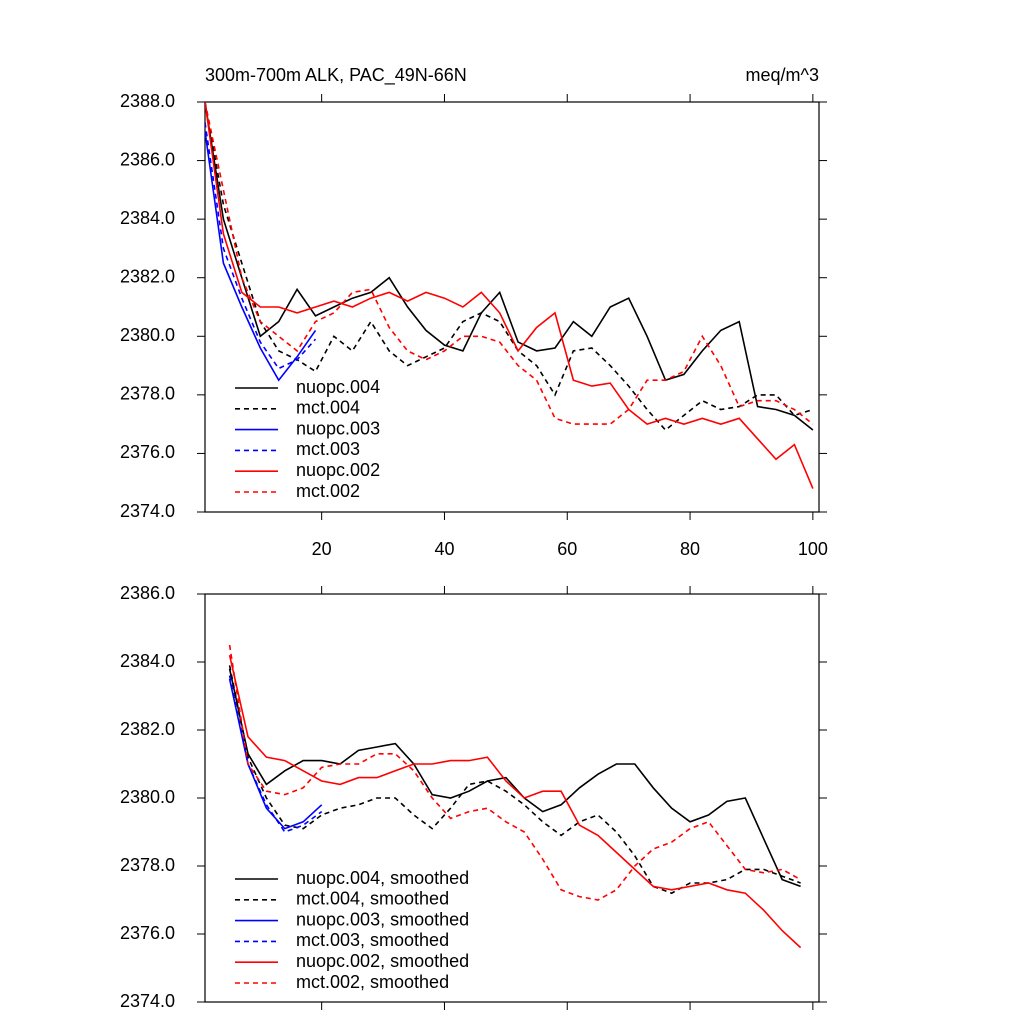  What do you see at coordinates (147, 101) in the screenshot?
I see `y-tick-label: 2388.0` at bounding box center [147, 101].